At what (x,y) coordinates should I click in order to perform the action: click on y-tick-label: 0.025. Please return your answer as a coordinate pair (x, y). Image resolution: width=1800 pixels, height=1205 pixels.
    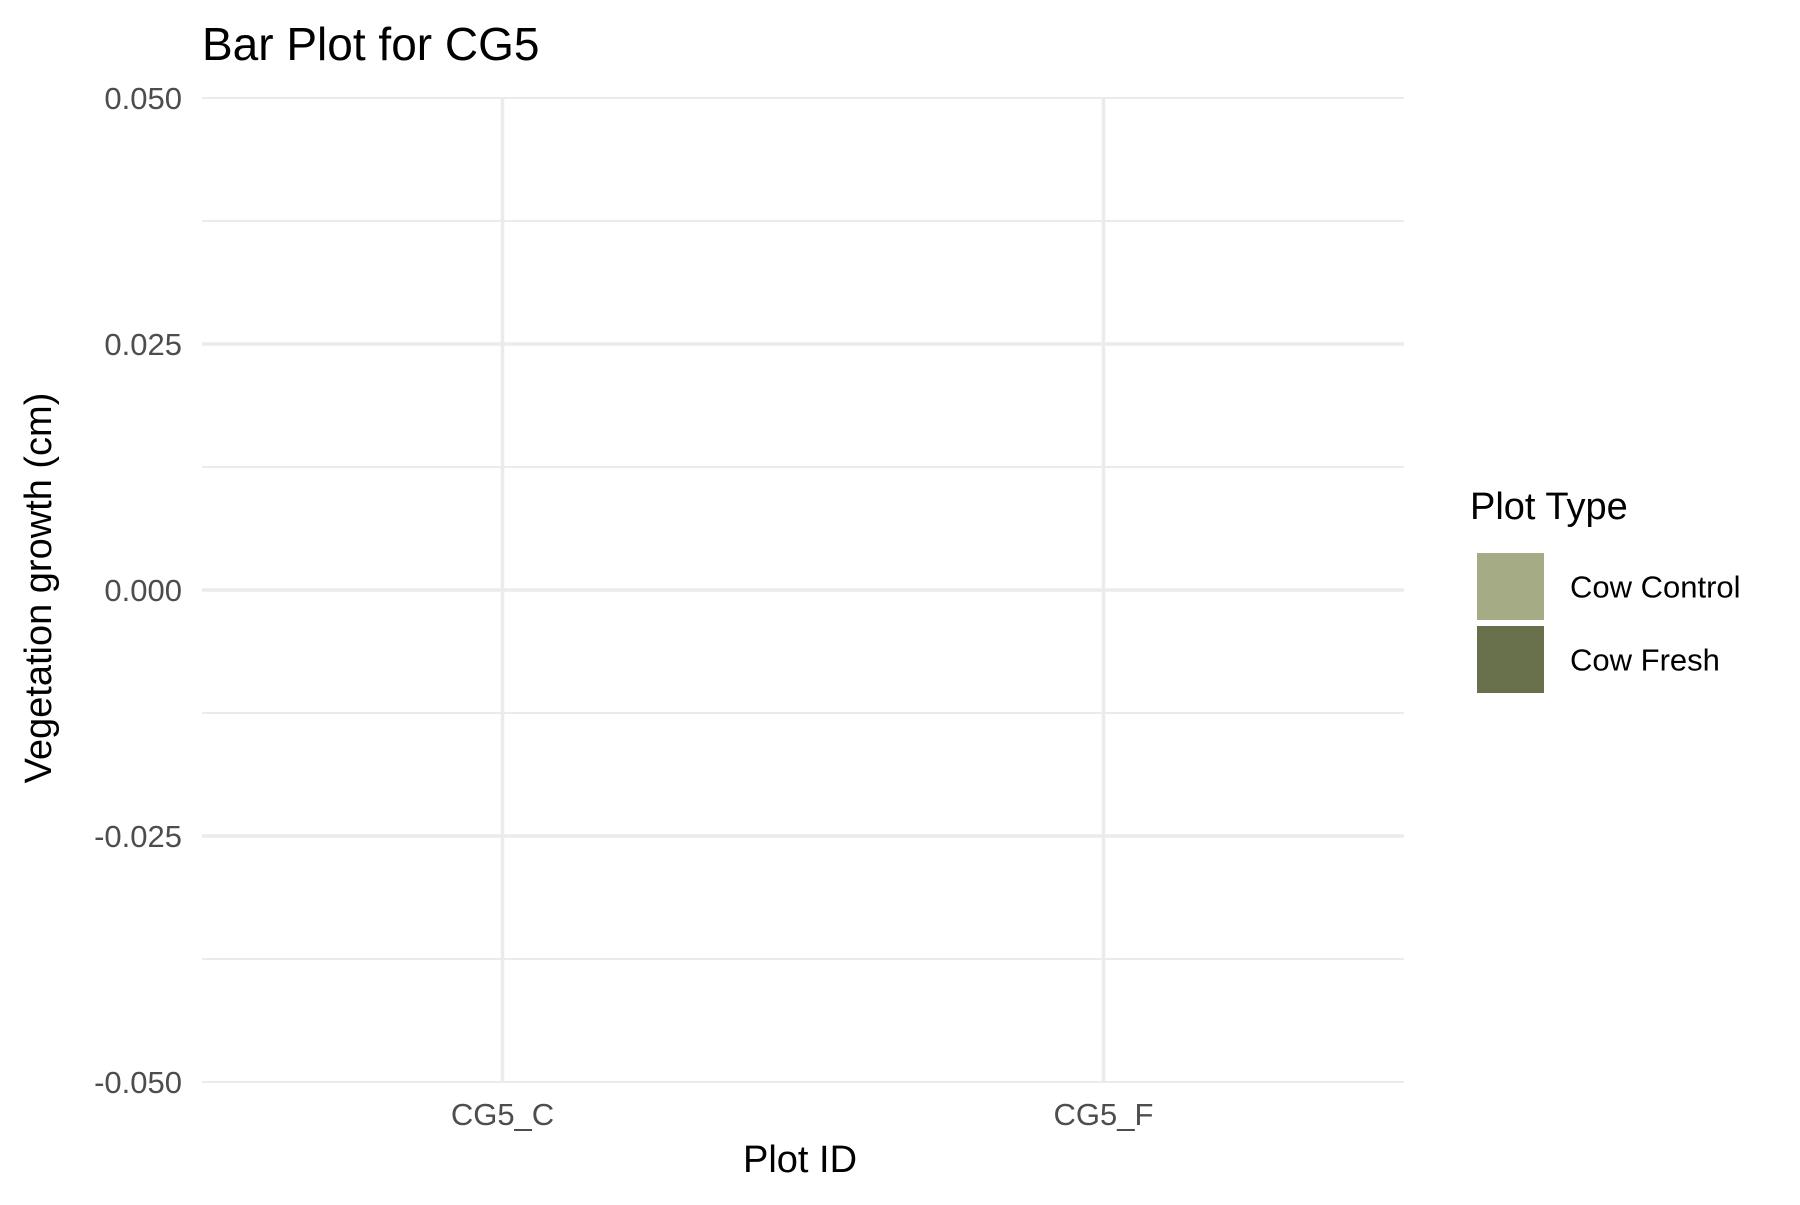
    Looking at the image, I should click on (143, 344).